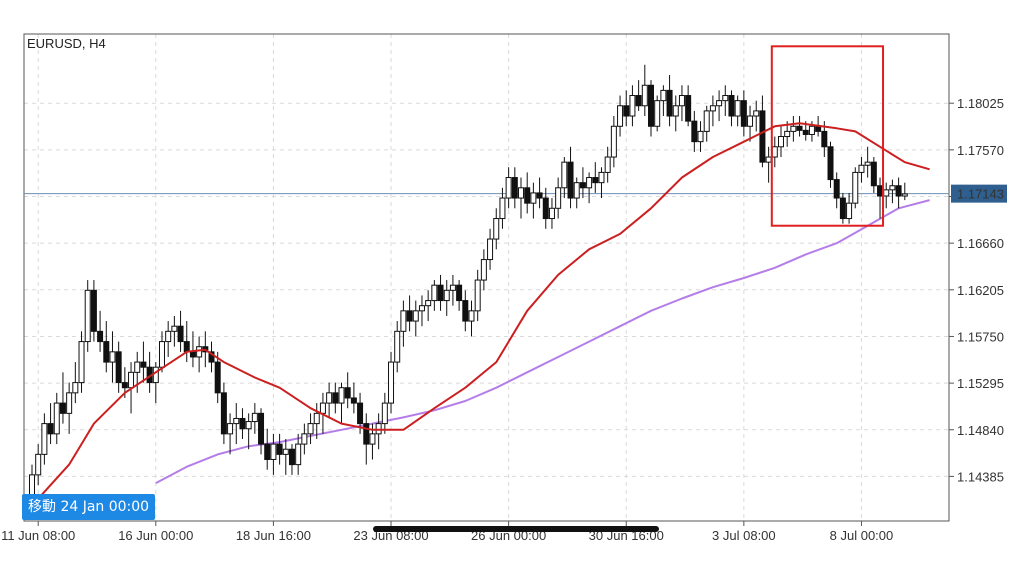  Describe the element at coordinates (516, 529) in the screenshot. I see `scroll-handle` at that location.